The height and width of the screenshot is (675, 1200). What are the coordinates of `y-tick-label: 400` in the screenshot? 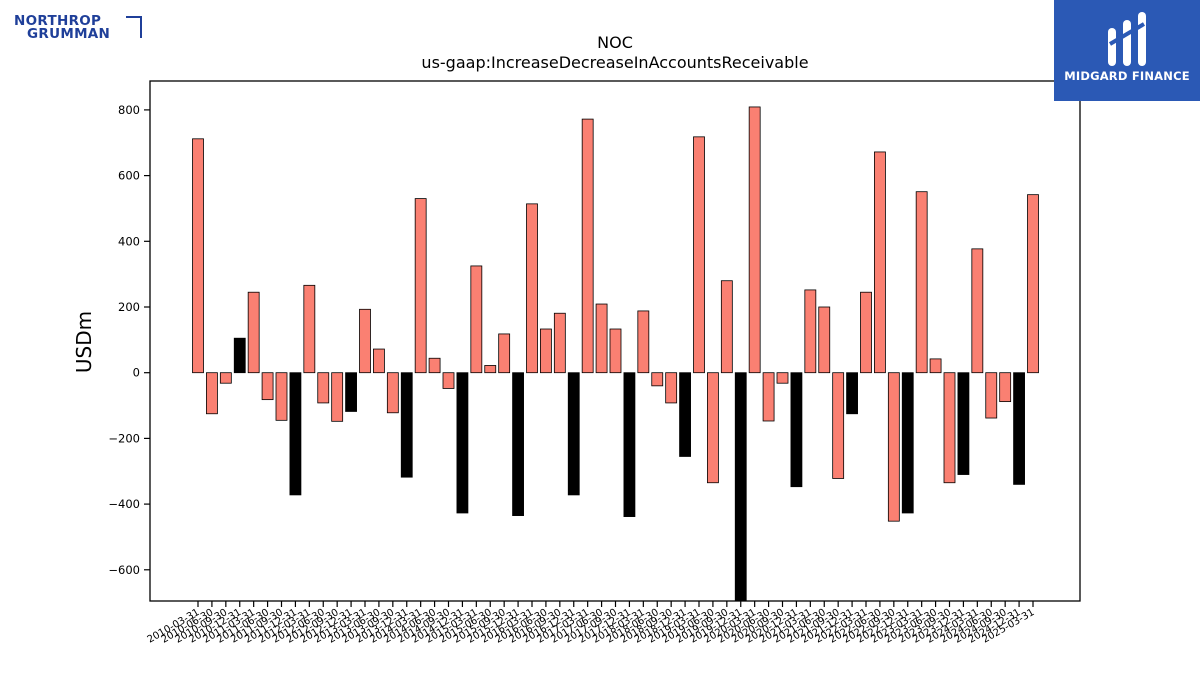 It's located at (129, 241).